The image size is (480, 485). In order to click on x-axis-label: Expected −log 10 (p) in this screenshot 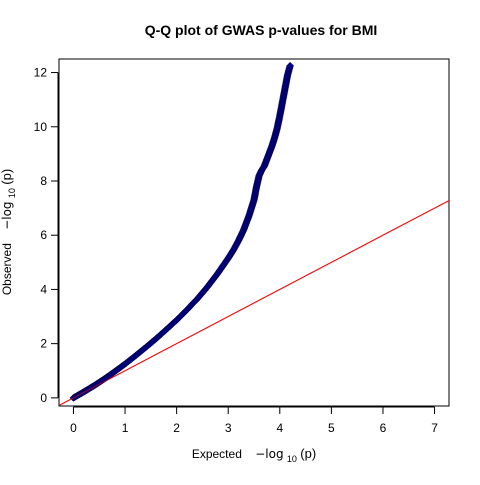, I will do `click(254, 455)`.